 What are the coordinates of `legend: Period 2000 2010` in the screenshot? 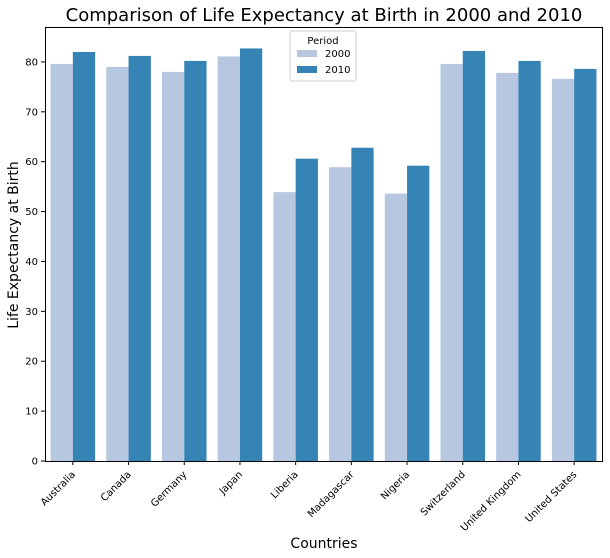 It's located at (323, 56).